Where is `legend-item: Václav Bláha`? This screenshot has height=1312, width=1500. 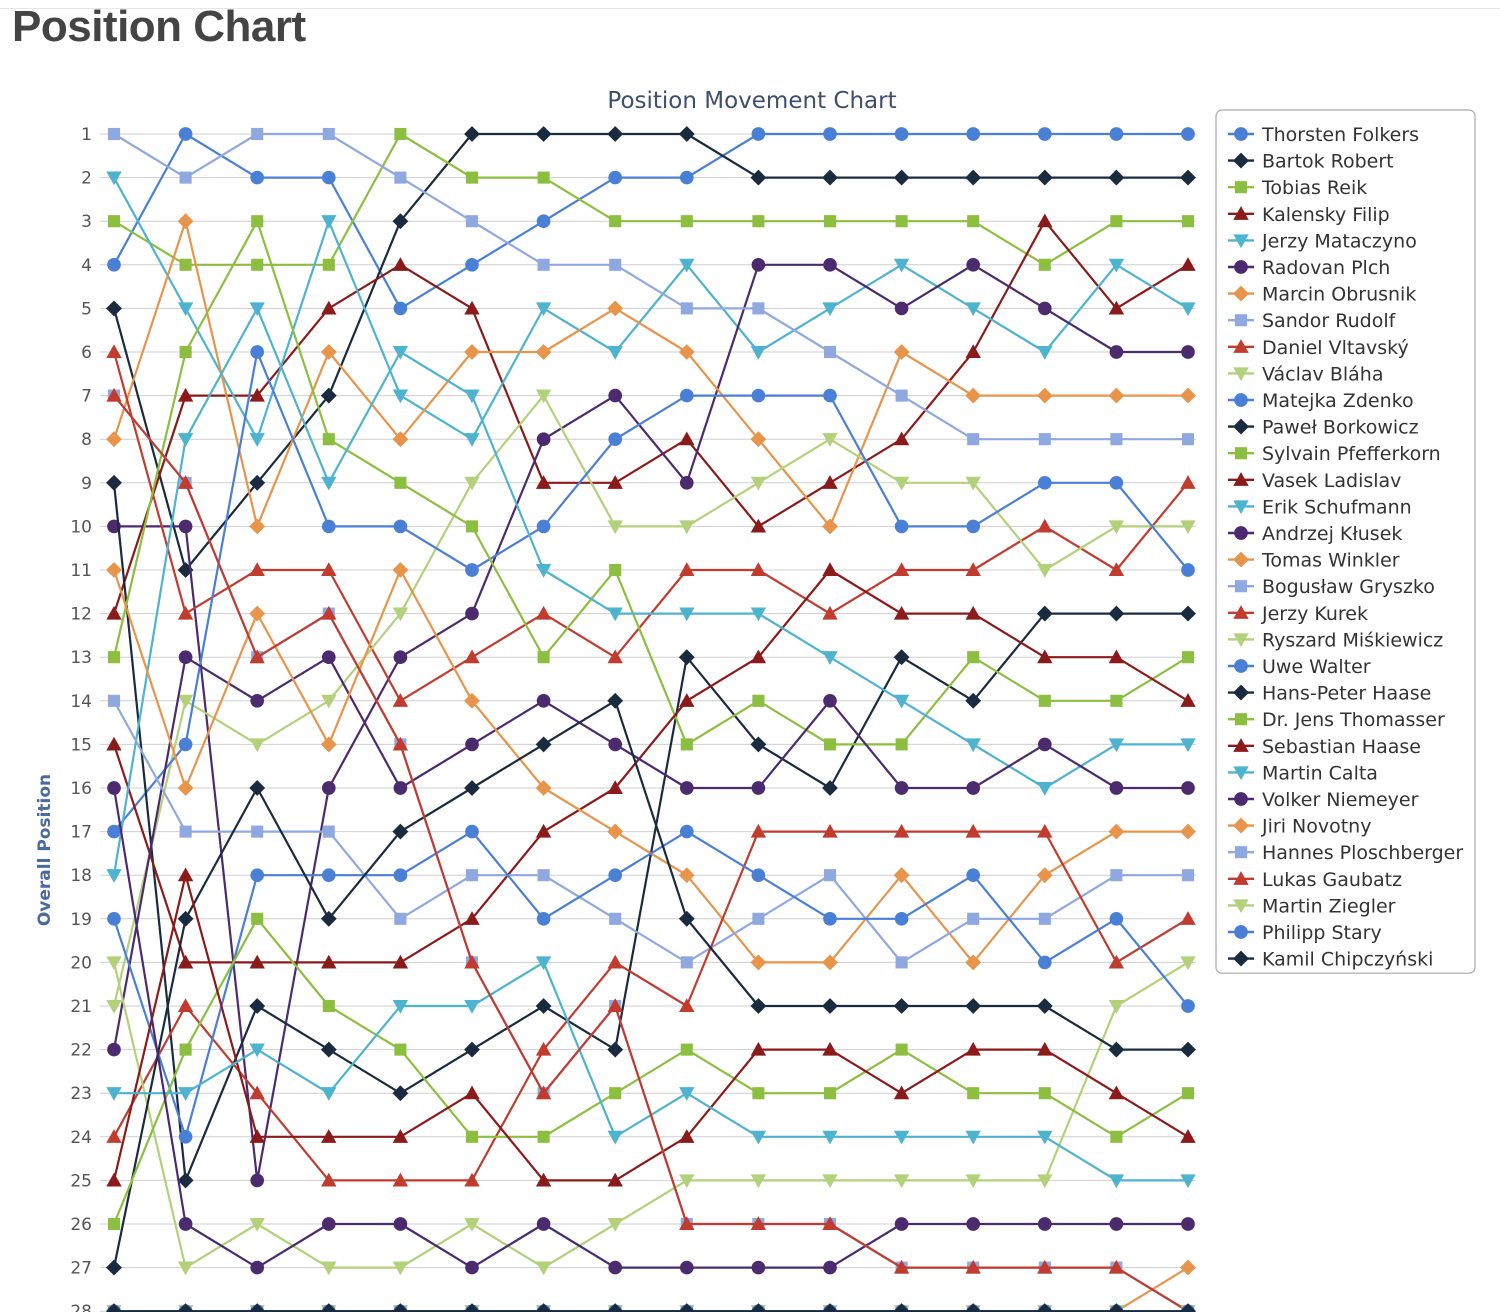
legend-item: Václav Bláha is located at coordinates (1305, 374).